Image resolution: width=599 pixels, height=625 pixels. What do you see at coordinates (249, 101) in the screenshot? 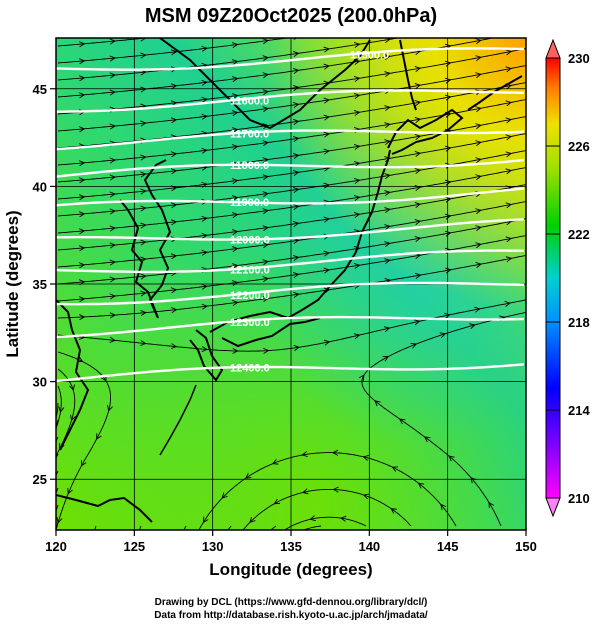
I see `contour-label: 11600.0` at bounding box center [249, 101].